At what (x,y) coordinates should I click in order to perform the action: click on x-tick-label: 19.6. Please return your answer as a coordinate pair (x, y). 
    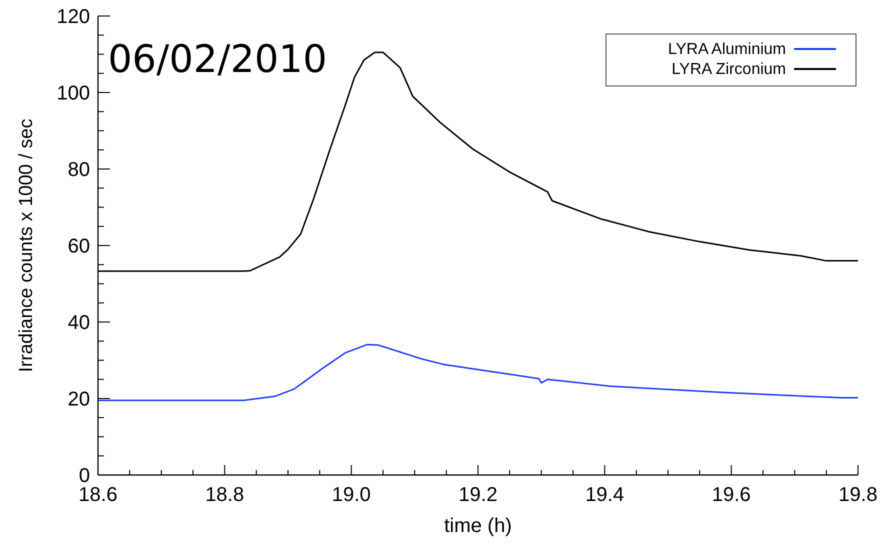
    Looking at the image, I should click on (731, 495).